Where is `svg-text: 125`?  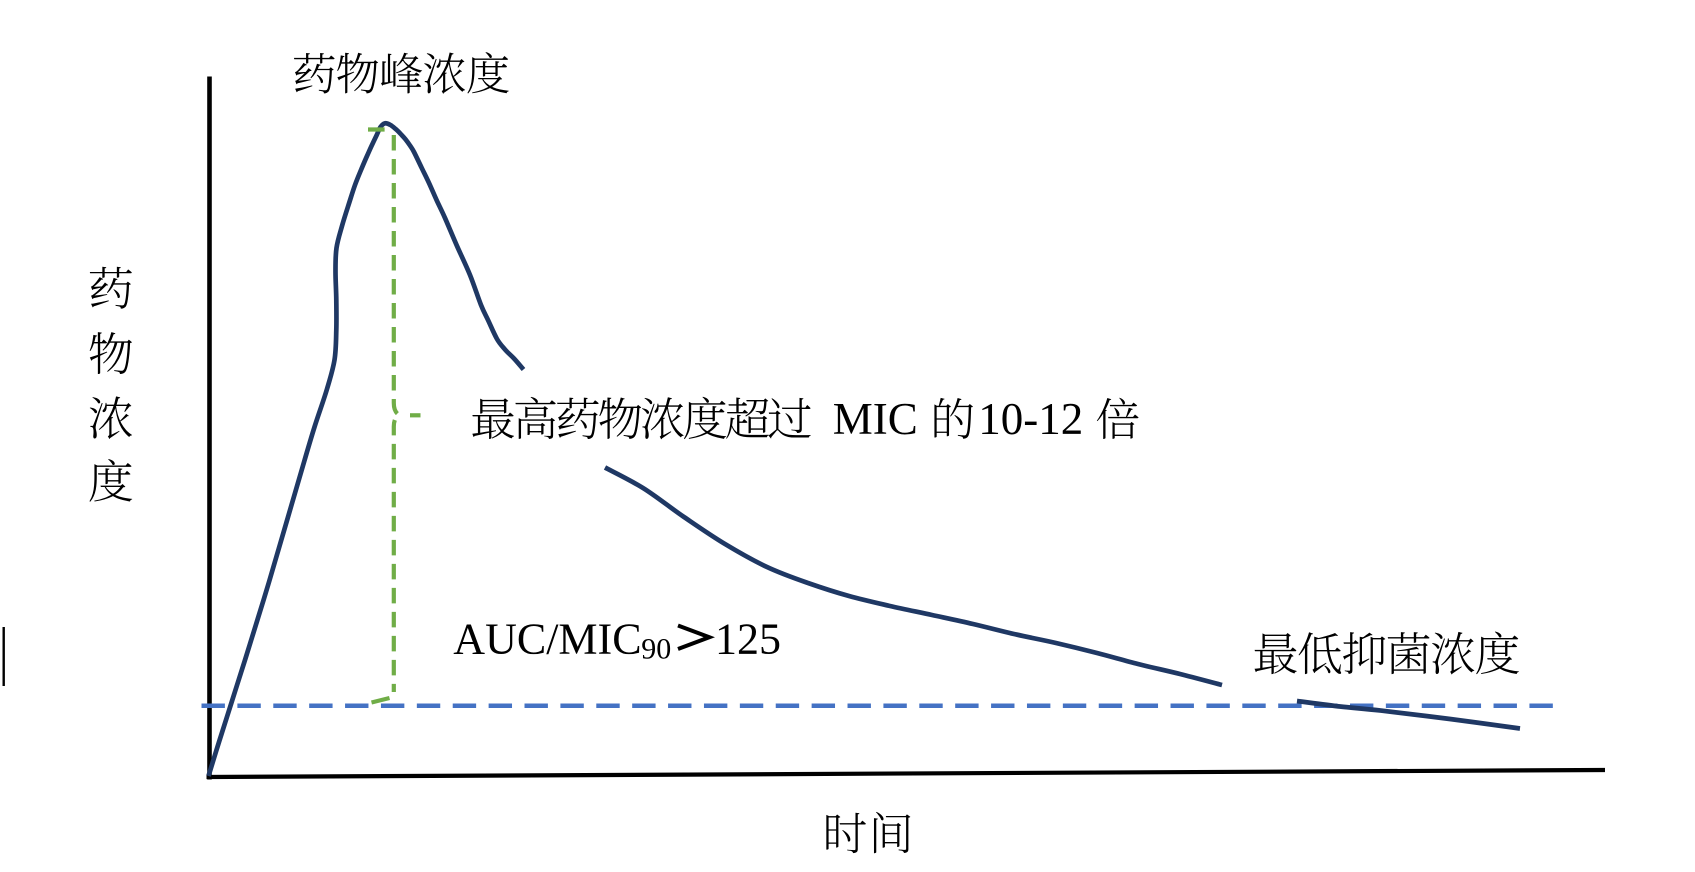 svg-text: 125 is located at coordinates (748, 639).